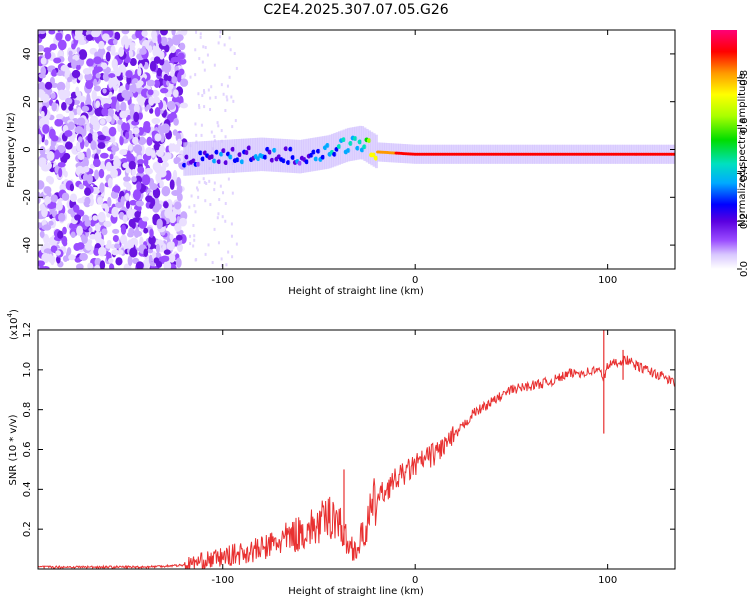 The height and width of the screenshot is (600, 750). Describe the element at coordinates (415, 280) in the screenshot. I see `x-tick-label: 0` at that location.